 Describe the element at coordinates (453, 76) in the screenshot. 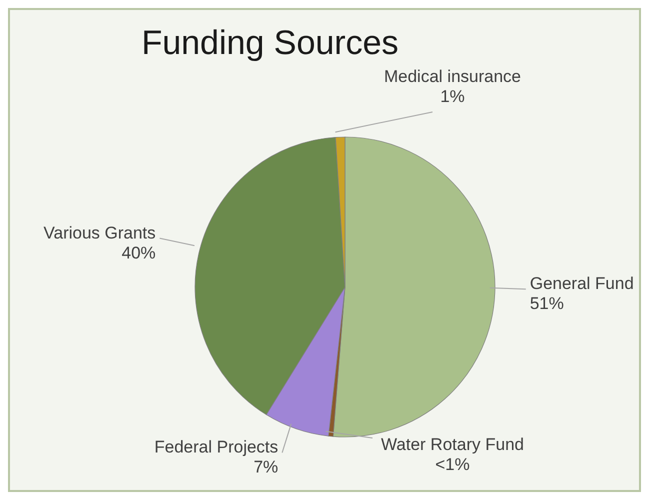

I see `slice-label: Medical insurance` at that location.